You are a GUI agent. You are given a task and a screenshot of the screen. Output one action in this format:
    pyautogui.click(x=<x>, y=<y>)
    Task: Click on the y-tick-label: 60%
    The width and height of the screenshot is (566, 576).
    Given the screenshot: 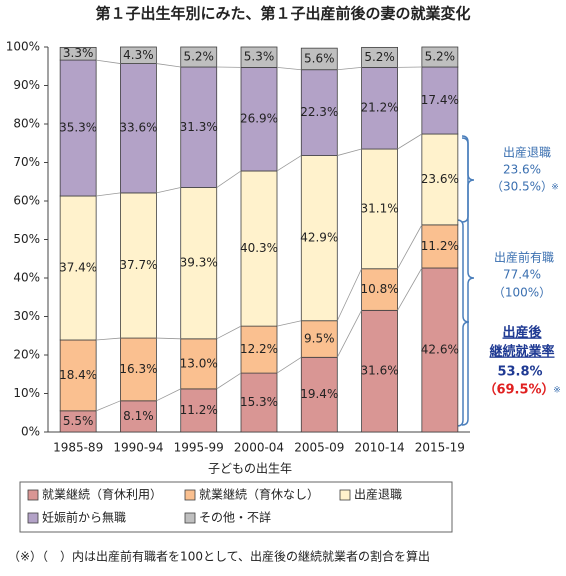 What is the action you would take?
    pyautogui.click(x=26, y=201)
    